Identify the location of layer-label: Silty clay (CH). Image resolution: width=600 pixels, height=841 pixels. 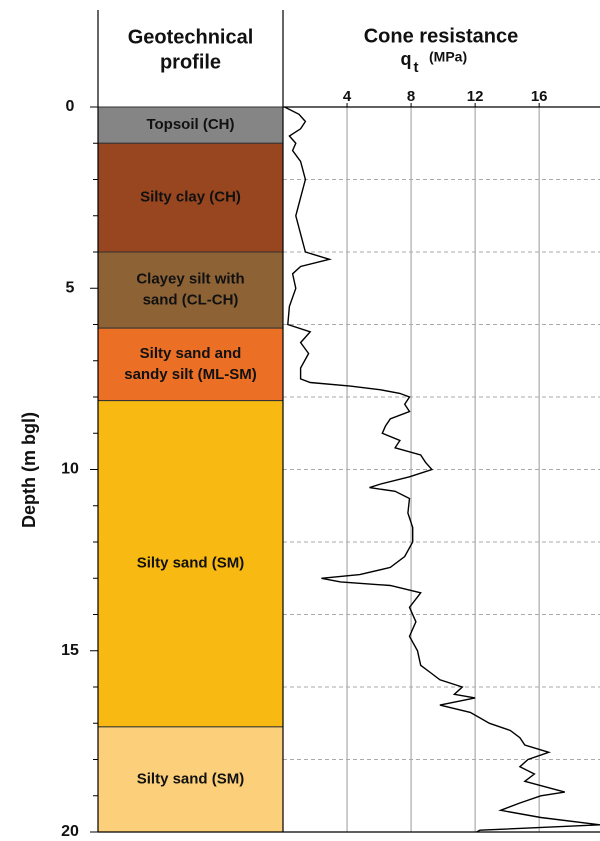
(190, 197).